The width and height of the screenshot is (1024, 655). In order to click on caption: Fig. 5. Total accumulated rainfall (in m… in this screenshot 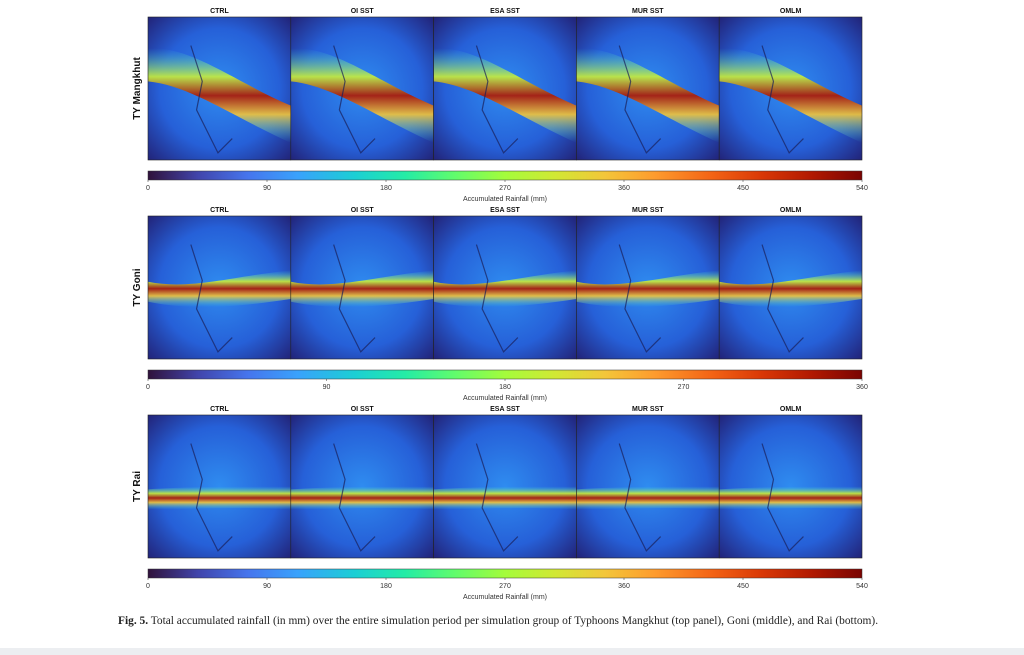, I will do `click(501, 621)`.